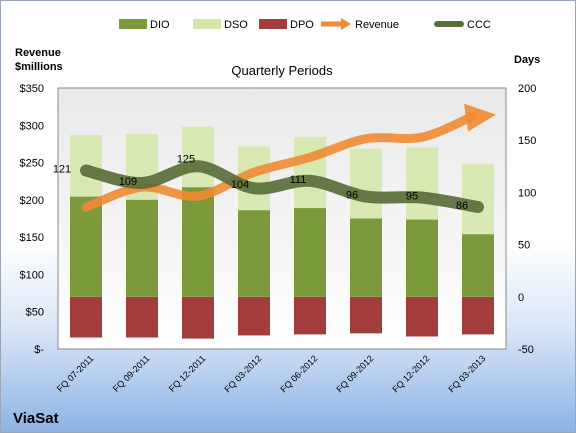  Describe the element at coordinates (282, 187) in the screenshot. I see `ccc-line` at that location.